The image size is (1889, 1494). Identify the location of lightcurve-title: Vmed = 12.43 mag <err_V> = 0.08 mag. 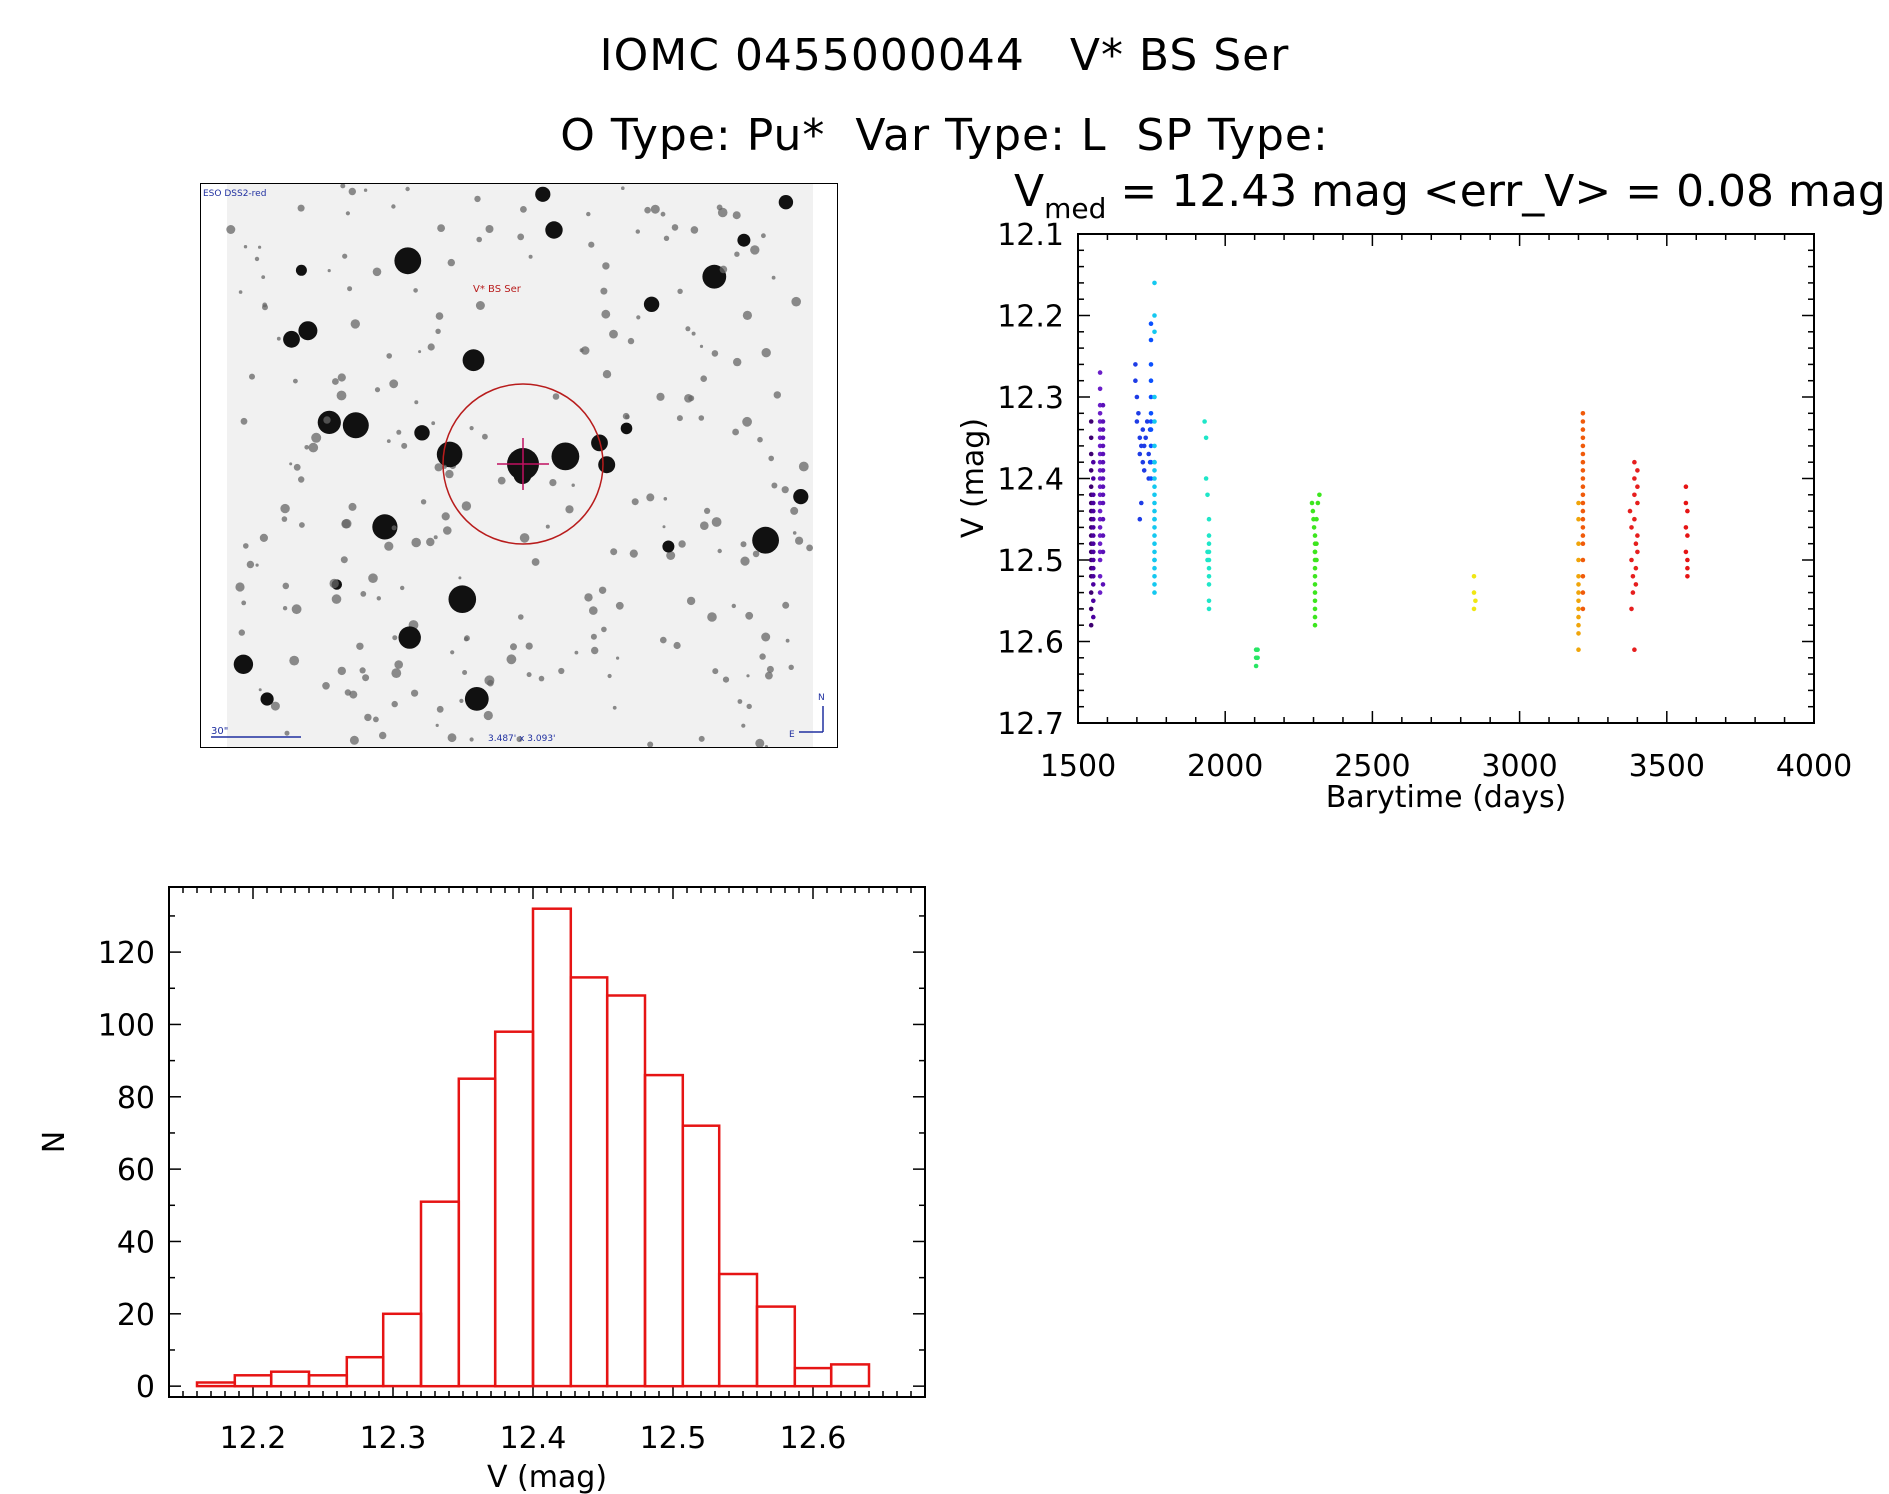
(1450, 195).